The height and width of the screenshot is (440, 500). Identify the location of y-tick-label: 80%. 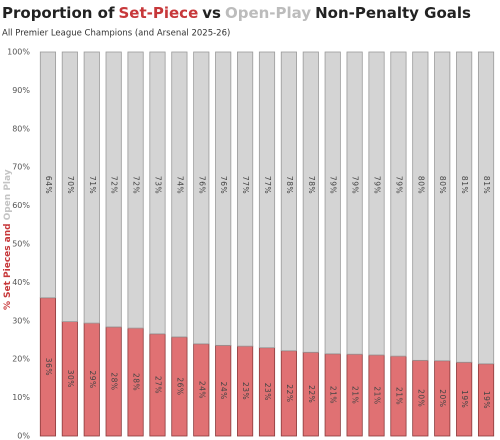
(21, 128).